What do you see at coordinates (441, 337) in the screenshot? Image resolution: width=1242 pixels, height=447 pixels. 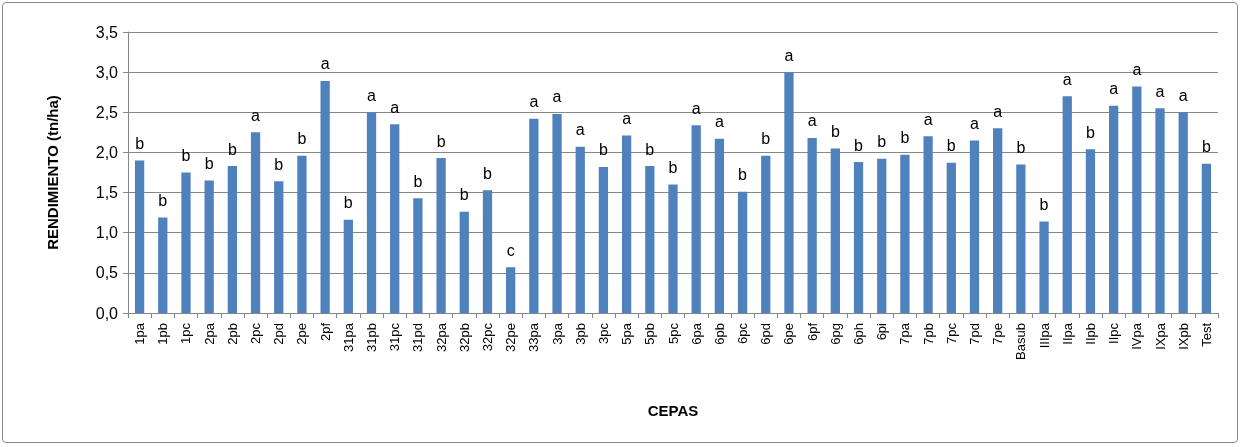 I see `x-tick-label: 32pa` at bounding box center [441, 337].